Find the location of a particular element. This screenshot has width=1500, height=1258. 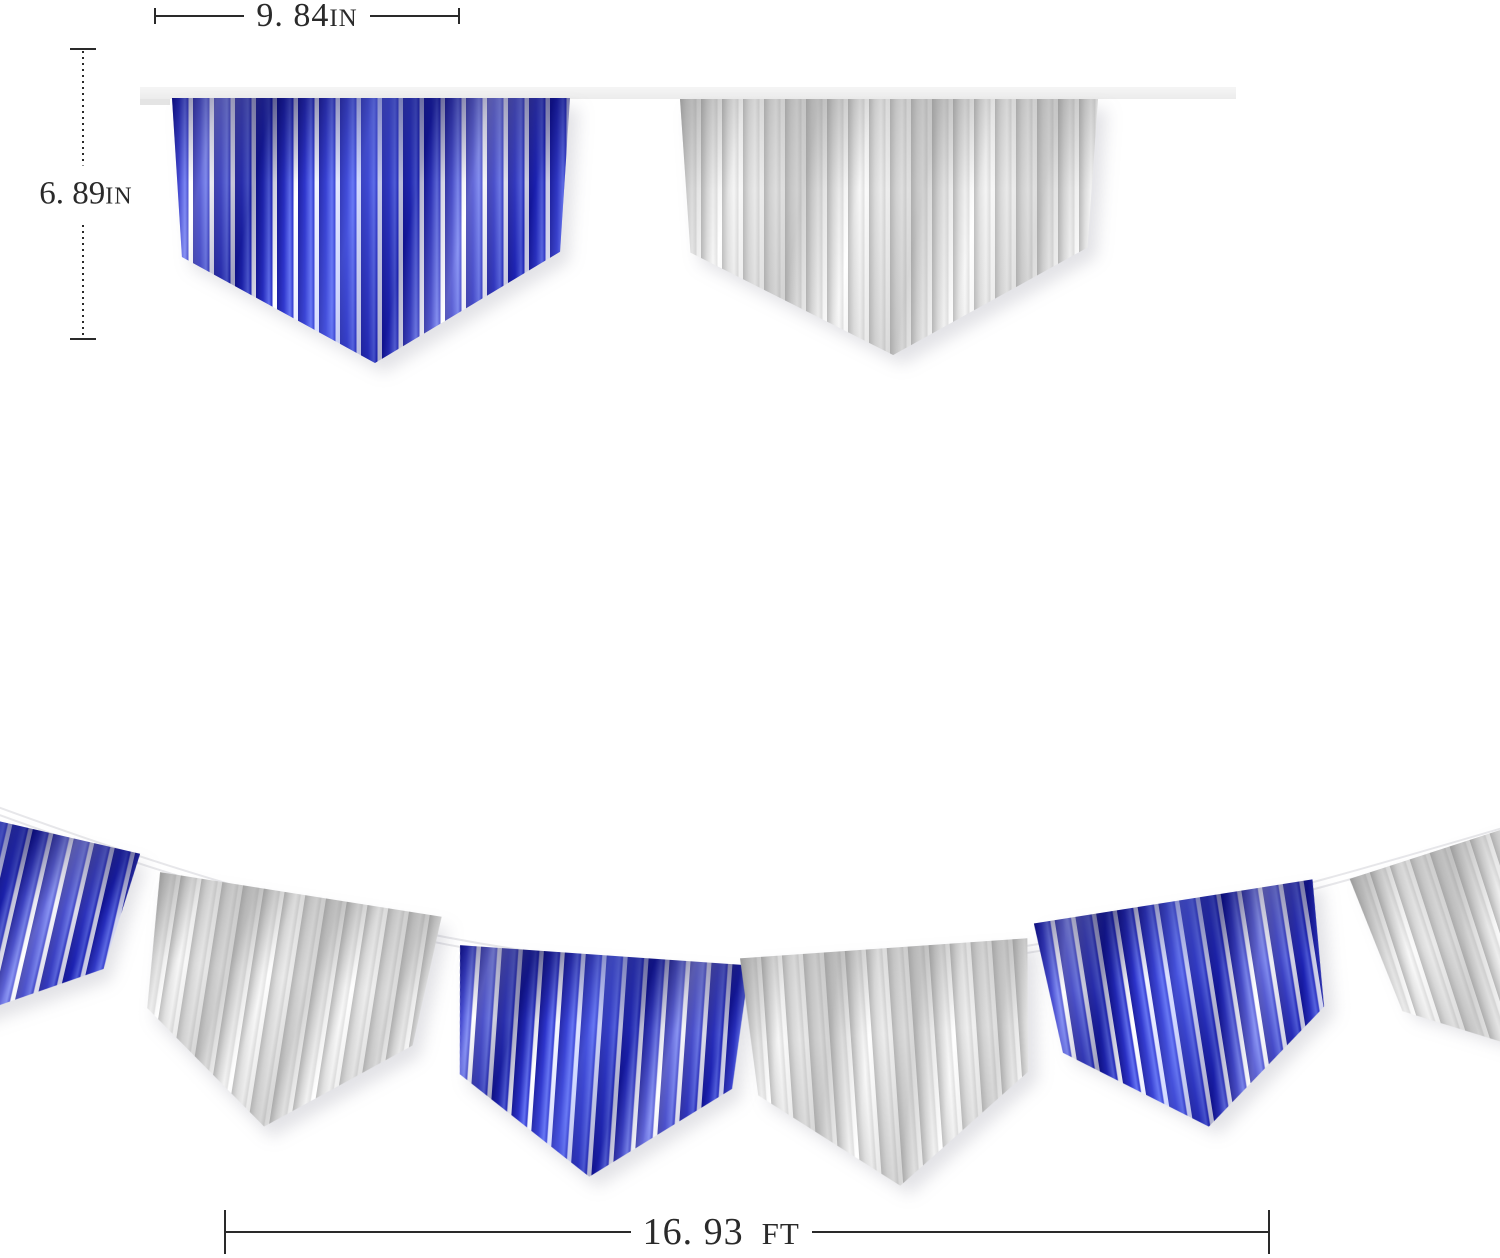

height-dimension: 6. 89 IN is located at coordinates (86, 194).